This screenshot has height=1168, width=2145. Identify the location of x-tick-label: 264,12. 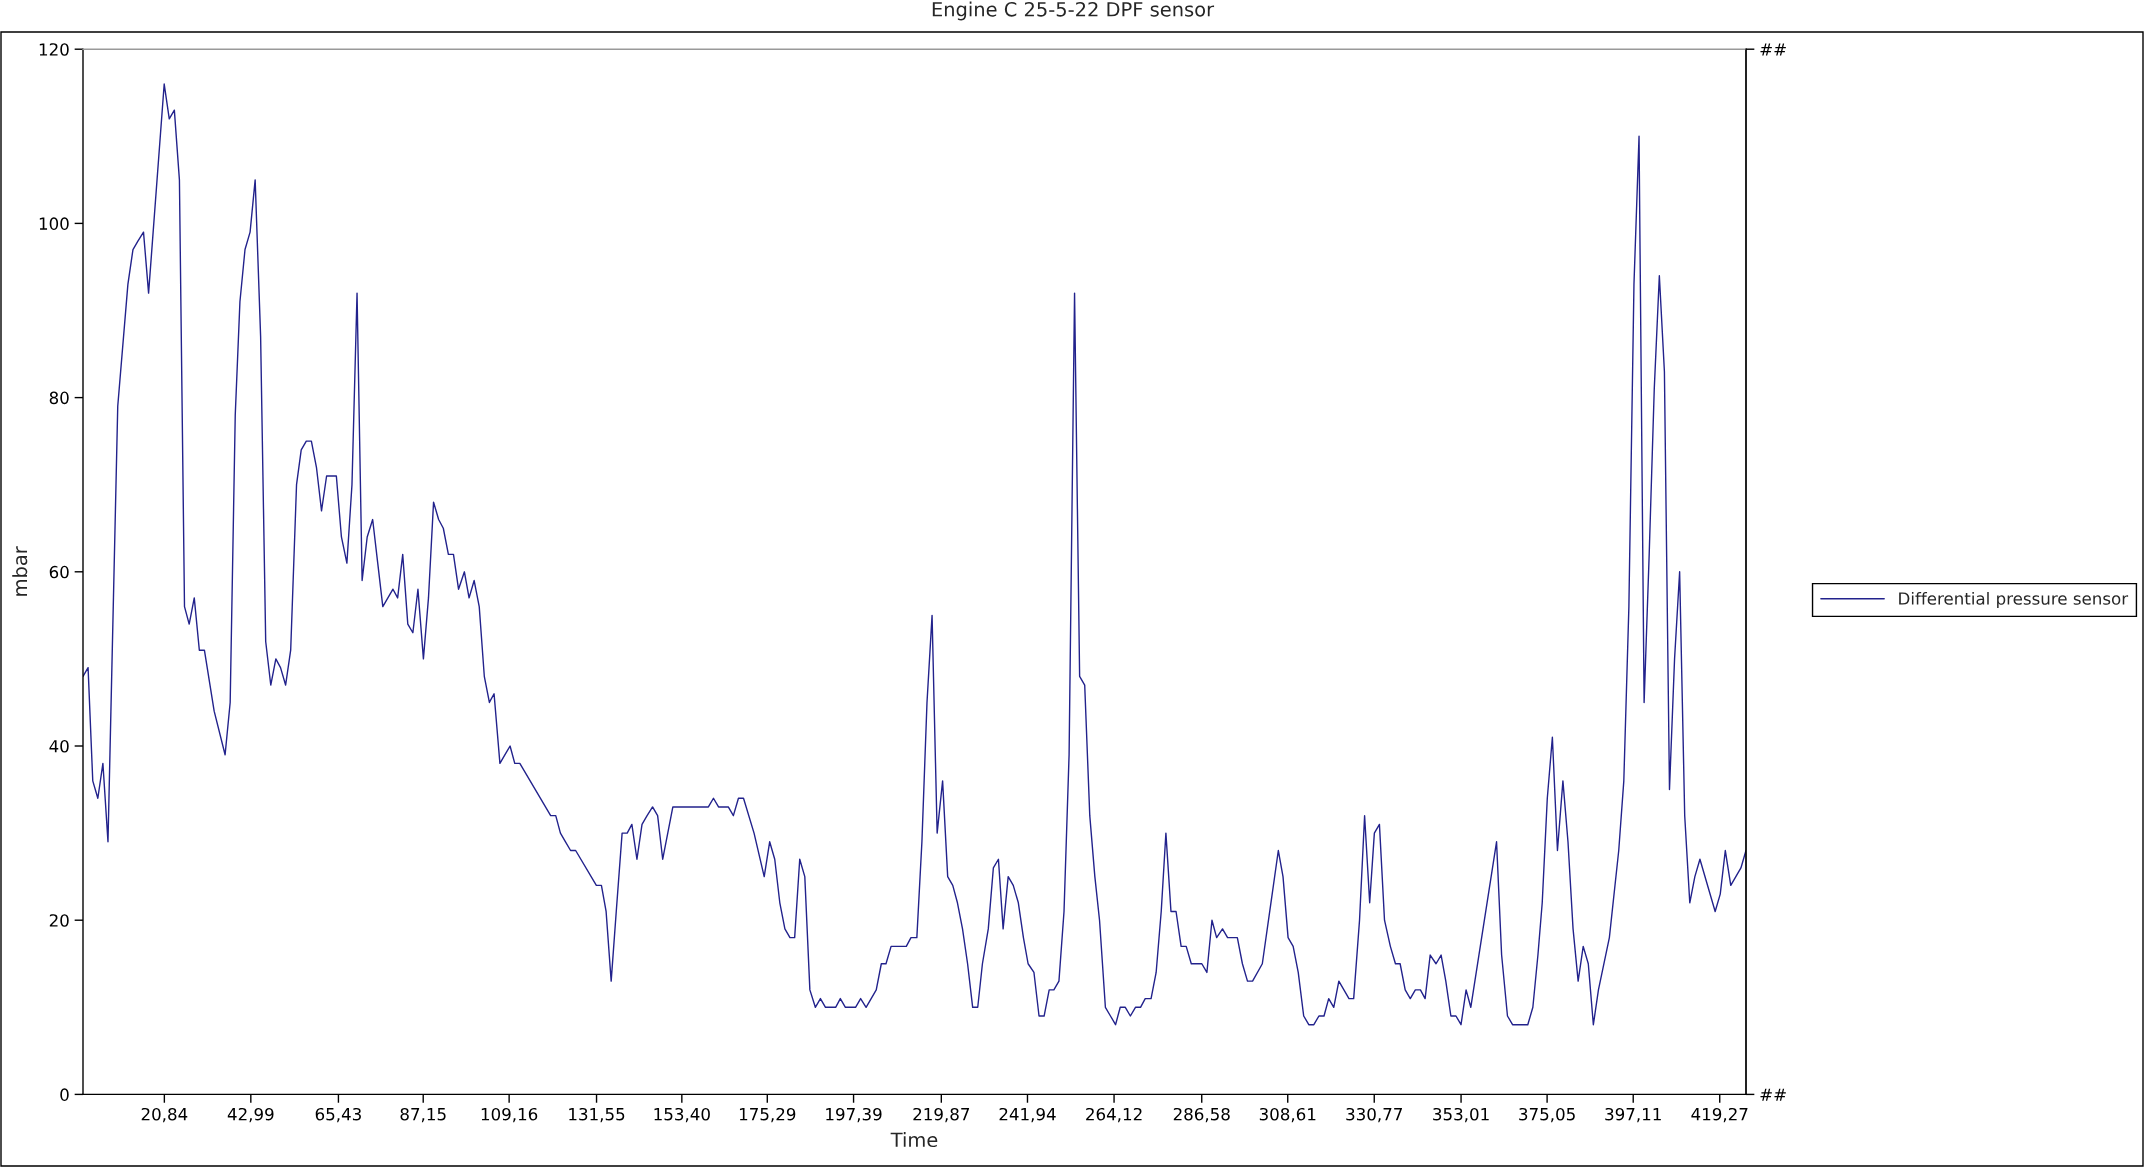
(1114, 1115).